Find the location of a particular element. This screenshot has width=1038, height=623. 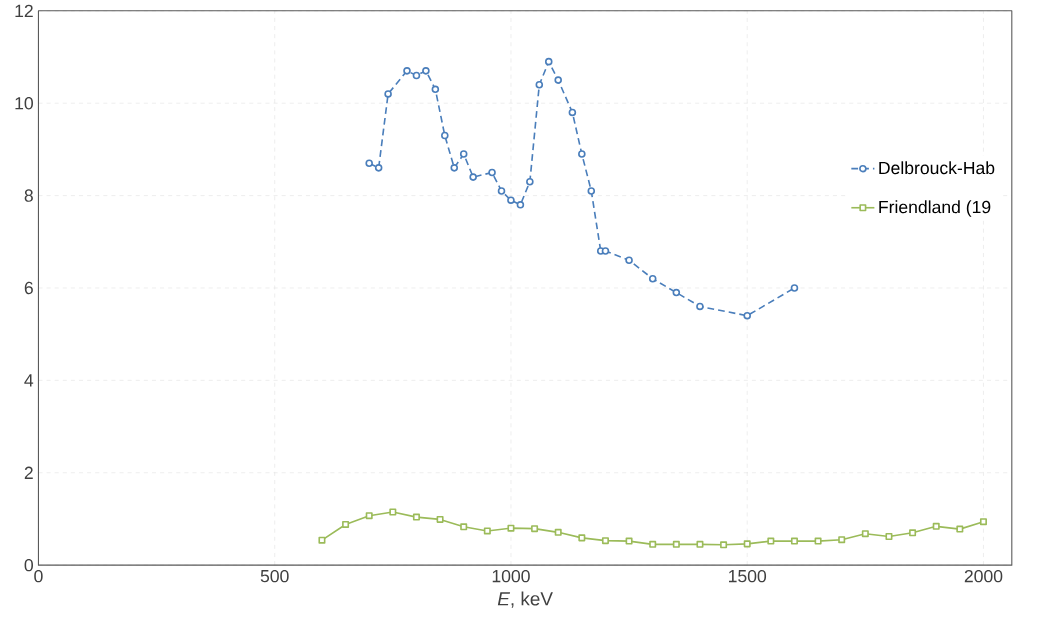

x-tick-label: 1500 is located at coordinates (748, 576).